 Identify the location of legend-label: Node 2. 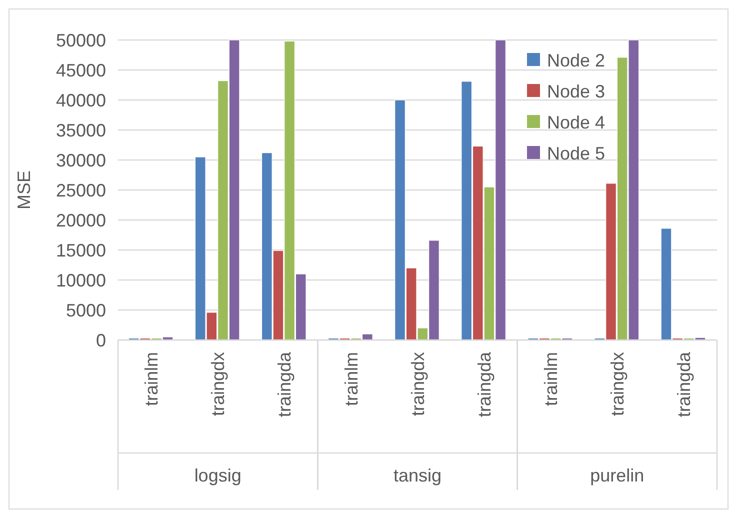
(576, 60).